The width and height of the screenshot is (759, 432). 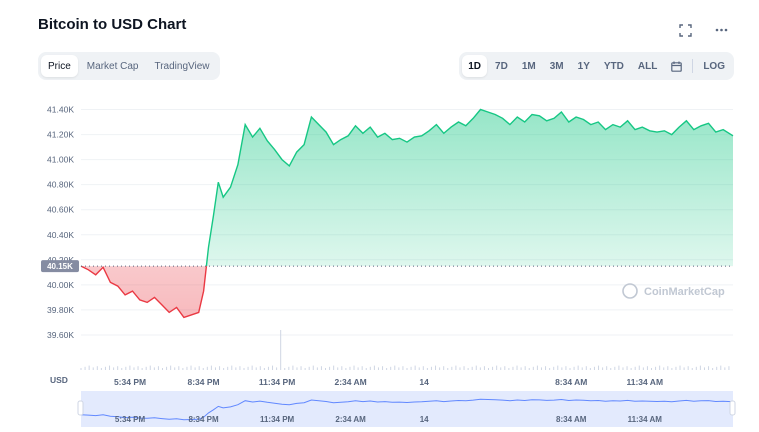 I want to click on range-1d: 1D, so click(x=475, y=66).